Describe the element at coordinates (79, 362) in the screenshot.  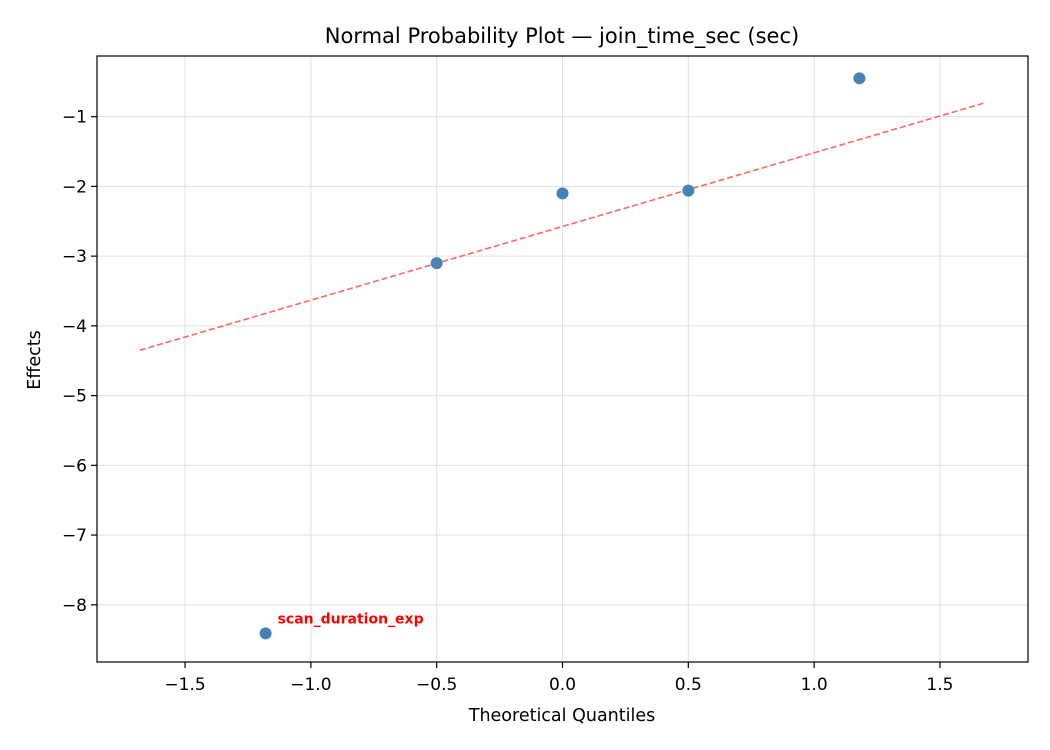
I see `y-axis-ticks: −8 −7 −6 −5 −4 −3 −2 −1` at that location.